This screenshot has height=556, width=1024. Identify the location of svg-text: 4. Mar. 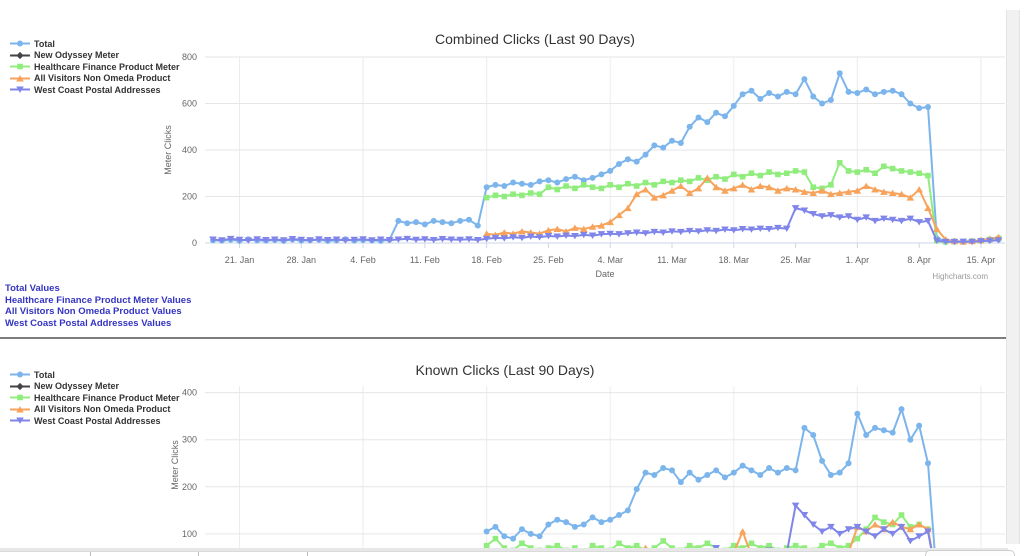
(610, 260).